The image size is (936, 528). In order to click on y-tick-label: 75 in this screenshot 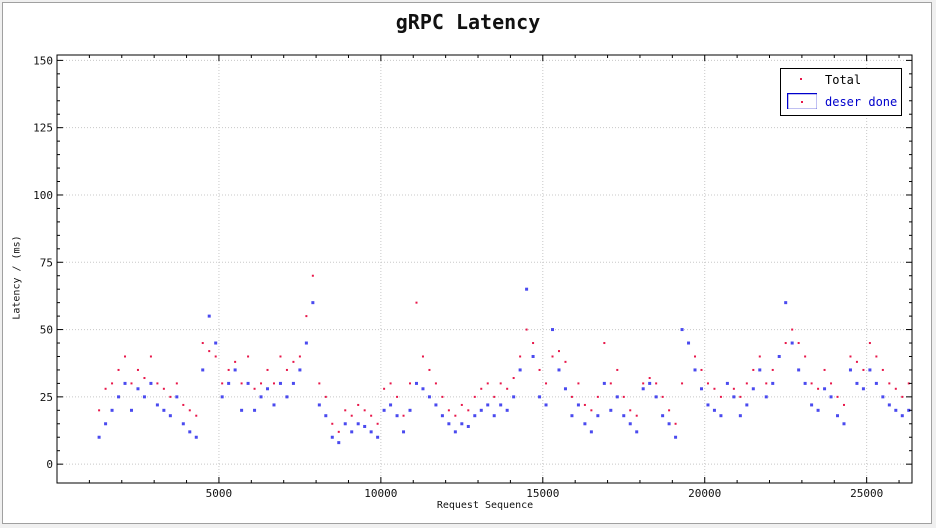, I will do `click(46, 262)`.